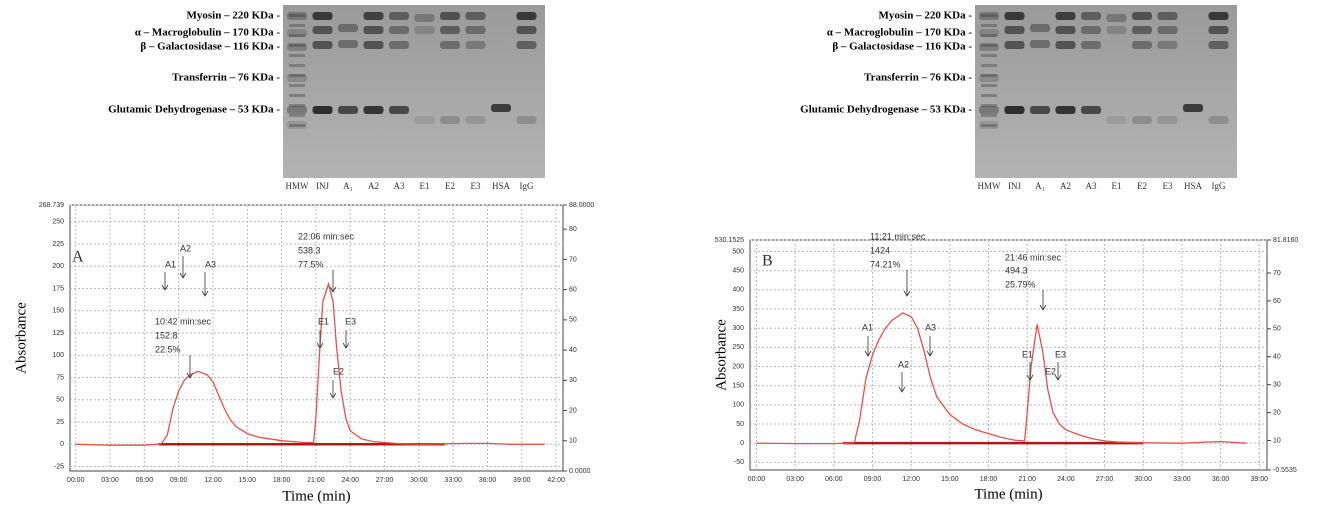  Describe the element at coordinates (1277, 385) in the screenshot. I see `y2-tick-label: 30` at that location.